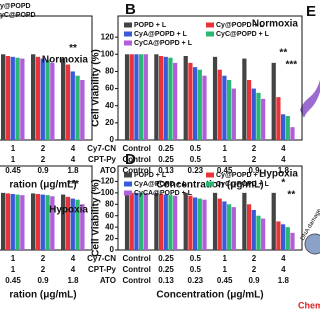  What do you see at coordinates (311, 11) in the screenshot?
I see `panel-letter: E` at bounding box center [311, 11].